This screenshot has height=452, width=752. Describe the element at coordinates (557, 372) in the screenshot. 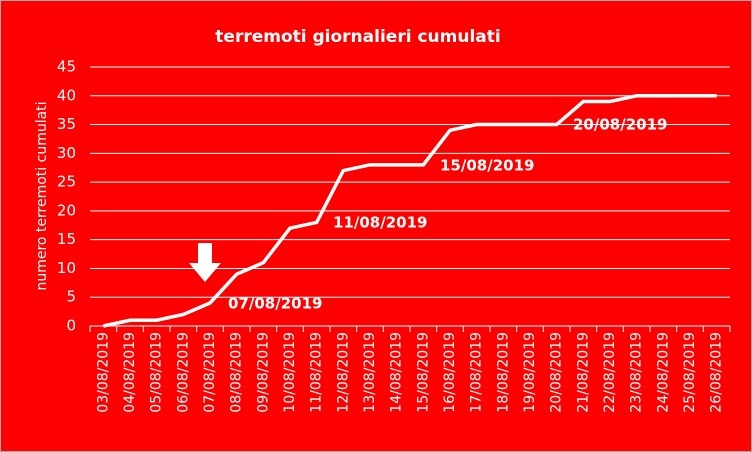

I see `x-tick-label: 20/08/2019` at that location.